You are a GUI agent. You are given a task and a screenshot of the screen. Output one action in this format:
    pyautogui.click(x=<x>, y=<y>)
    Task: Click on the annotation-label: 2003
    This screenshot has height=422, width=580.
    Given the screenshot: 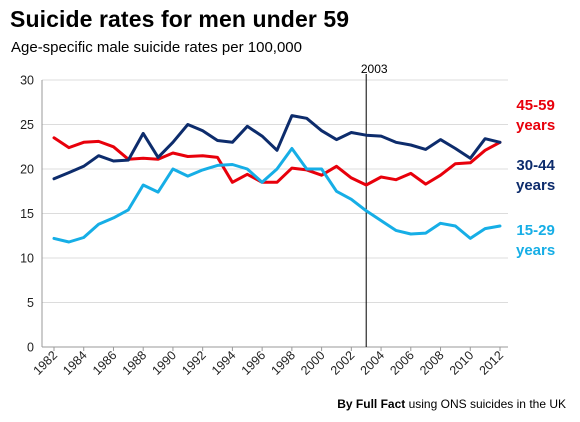 What is the action you would take?
    pyautogui.click(x=374, y=69)
    